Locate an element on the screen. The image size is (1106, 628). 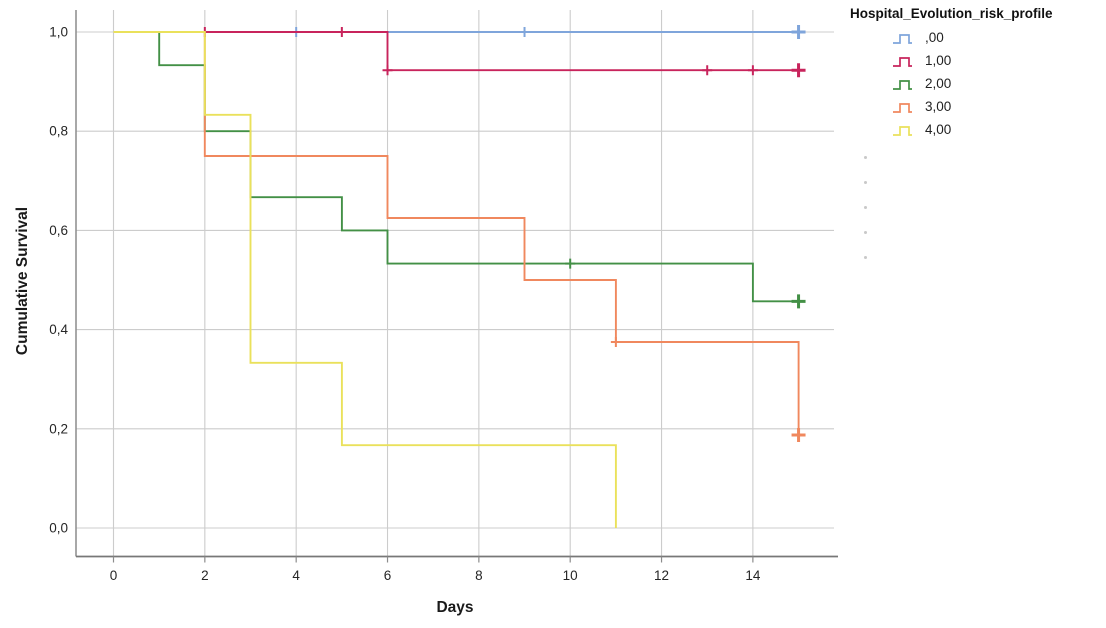
legend-item-group-2: 2,00 is located at coordinates (977, 83).